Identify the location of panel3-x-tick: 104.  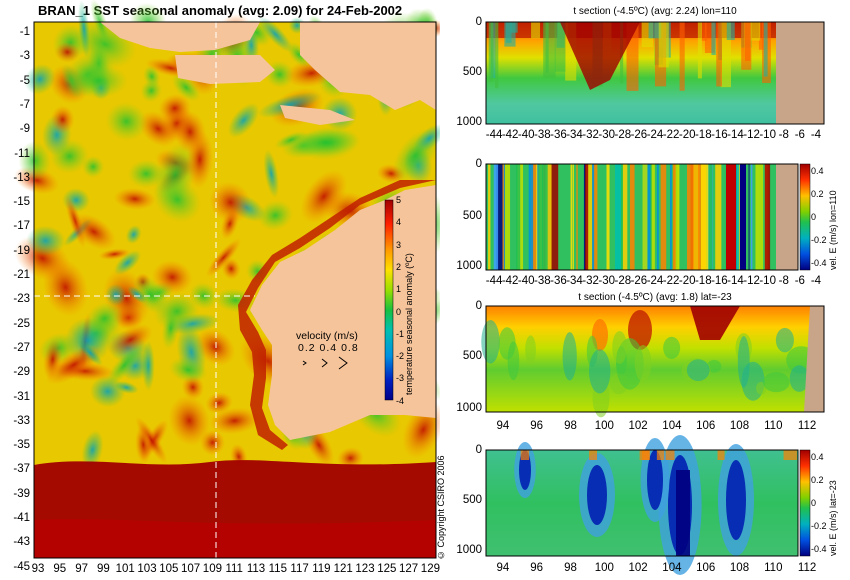
(672, 426).